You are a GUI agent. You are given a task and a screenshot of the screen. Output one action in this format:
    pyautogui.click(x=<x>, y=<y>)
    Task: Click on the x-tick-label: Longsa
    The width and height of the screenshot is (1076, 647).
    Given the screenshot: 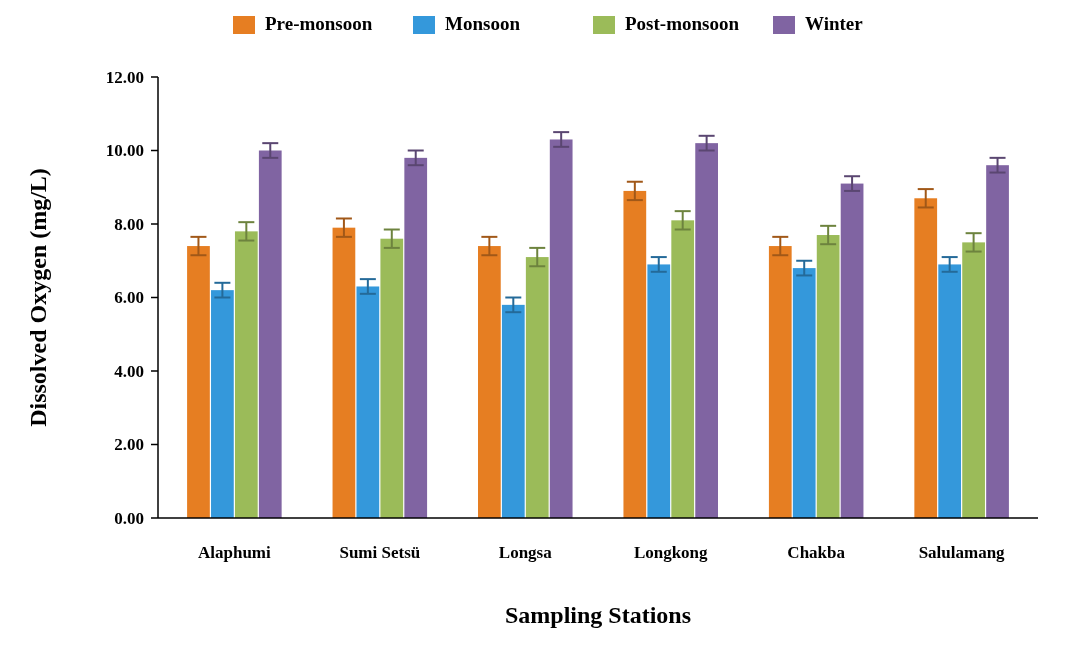 What is the action you would take?
    pyautogui.click(x=525, y=552)
    